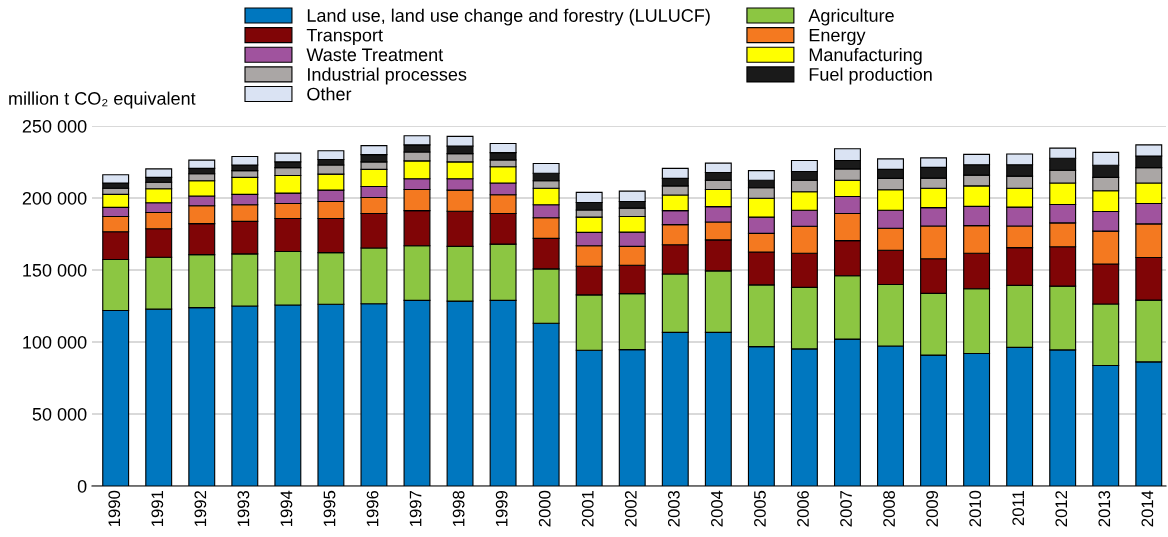  Describe the element at coordinates (932, 508) in the screenshot. I see `x-tick-label: 2009` at that location.